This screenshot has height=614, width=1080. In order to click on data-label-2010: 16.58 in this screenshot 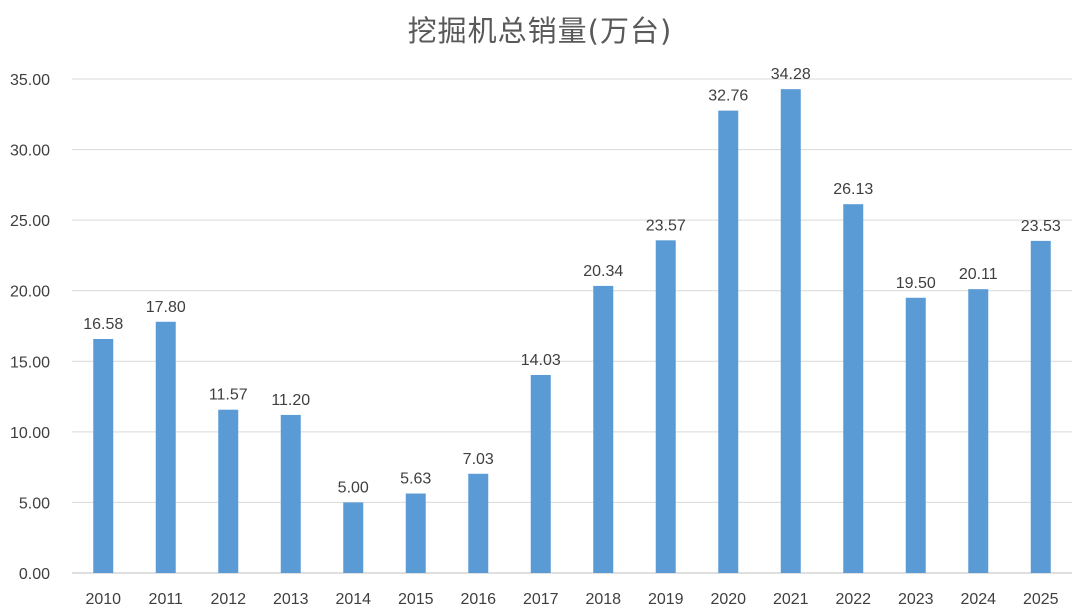, I will do `click(103, 324)`.